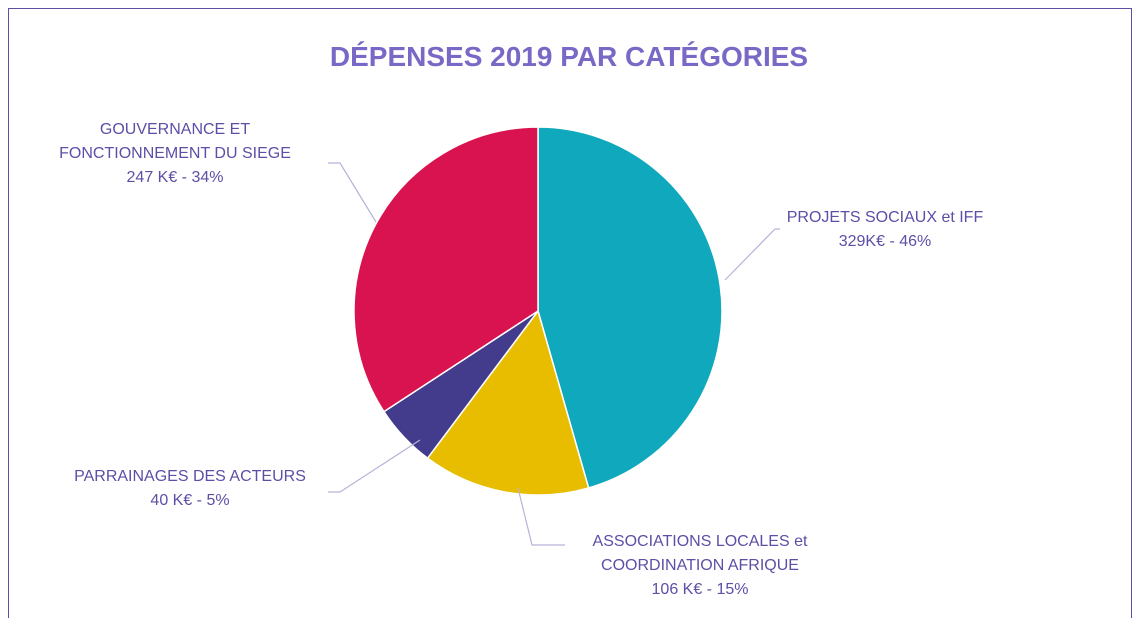 The image size is (1134, 618). What do you see at coordinates (885, 230) in the screenshot?
I see `slice-label: PROJETS SOCIAUX et IFF 329K€ - 46%` at bounding box center [885, 230].